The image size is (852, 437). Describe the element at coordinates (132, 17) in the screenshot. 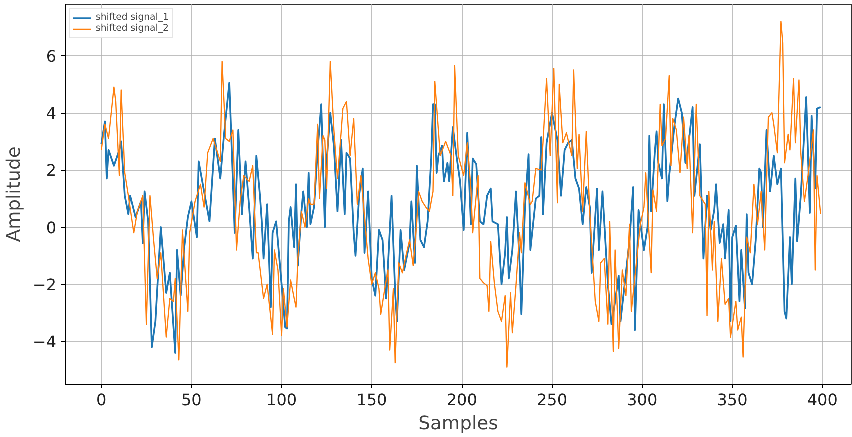

I see `legend-label: shifted signal_1` at that location.